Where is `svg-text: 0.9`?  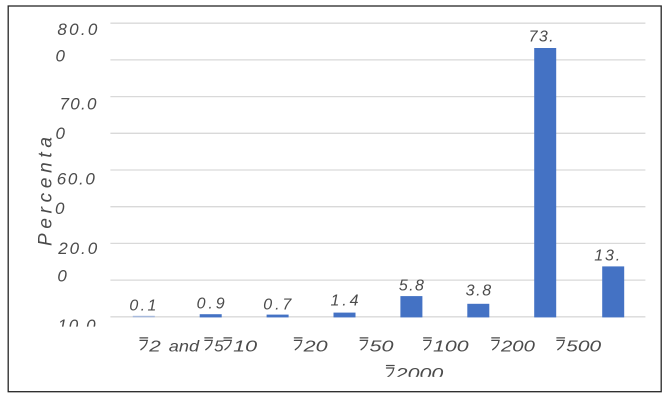 svg-text: 0.9 is located at coordinates (211, 303).